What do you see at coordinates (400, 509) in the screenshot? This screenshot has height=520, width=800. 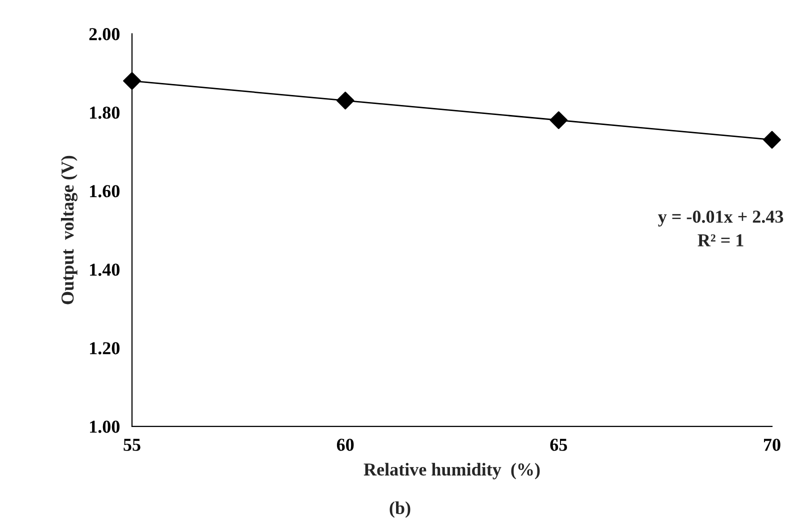 I see `text: (b)` at bounding box center [400, 509].